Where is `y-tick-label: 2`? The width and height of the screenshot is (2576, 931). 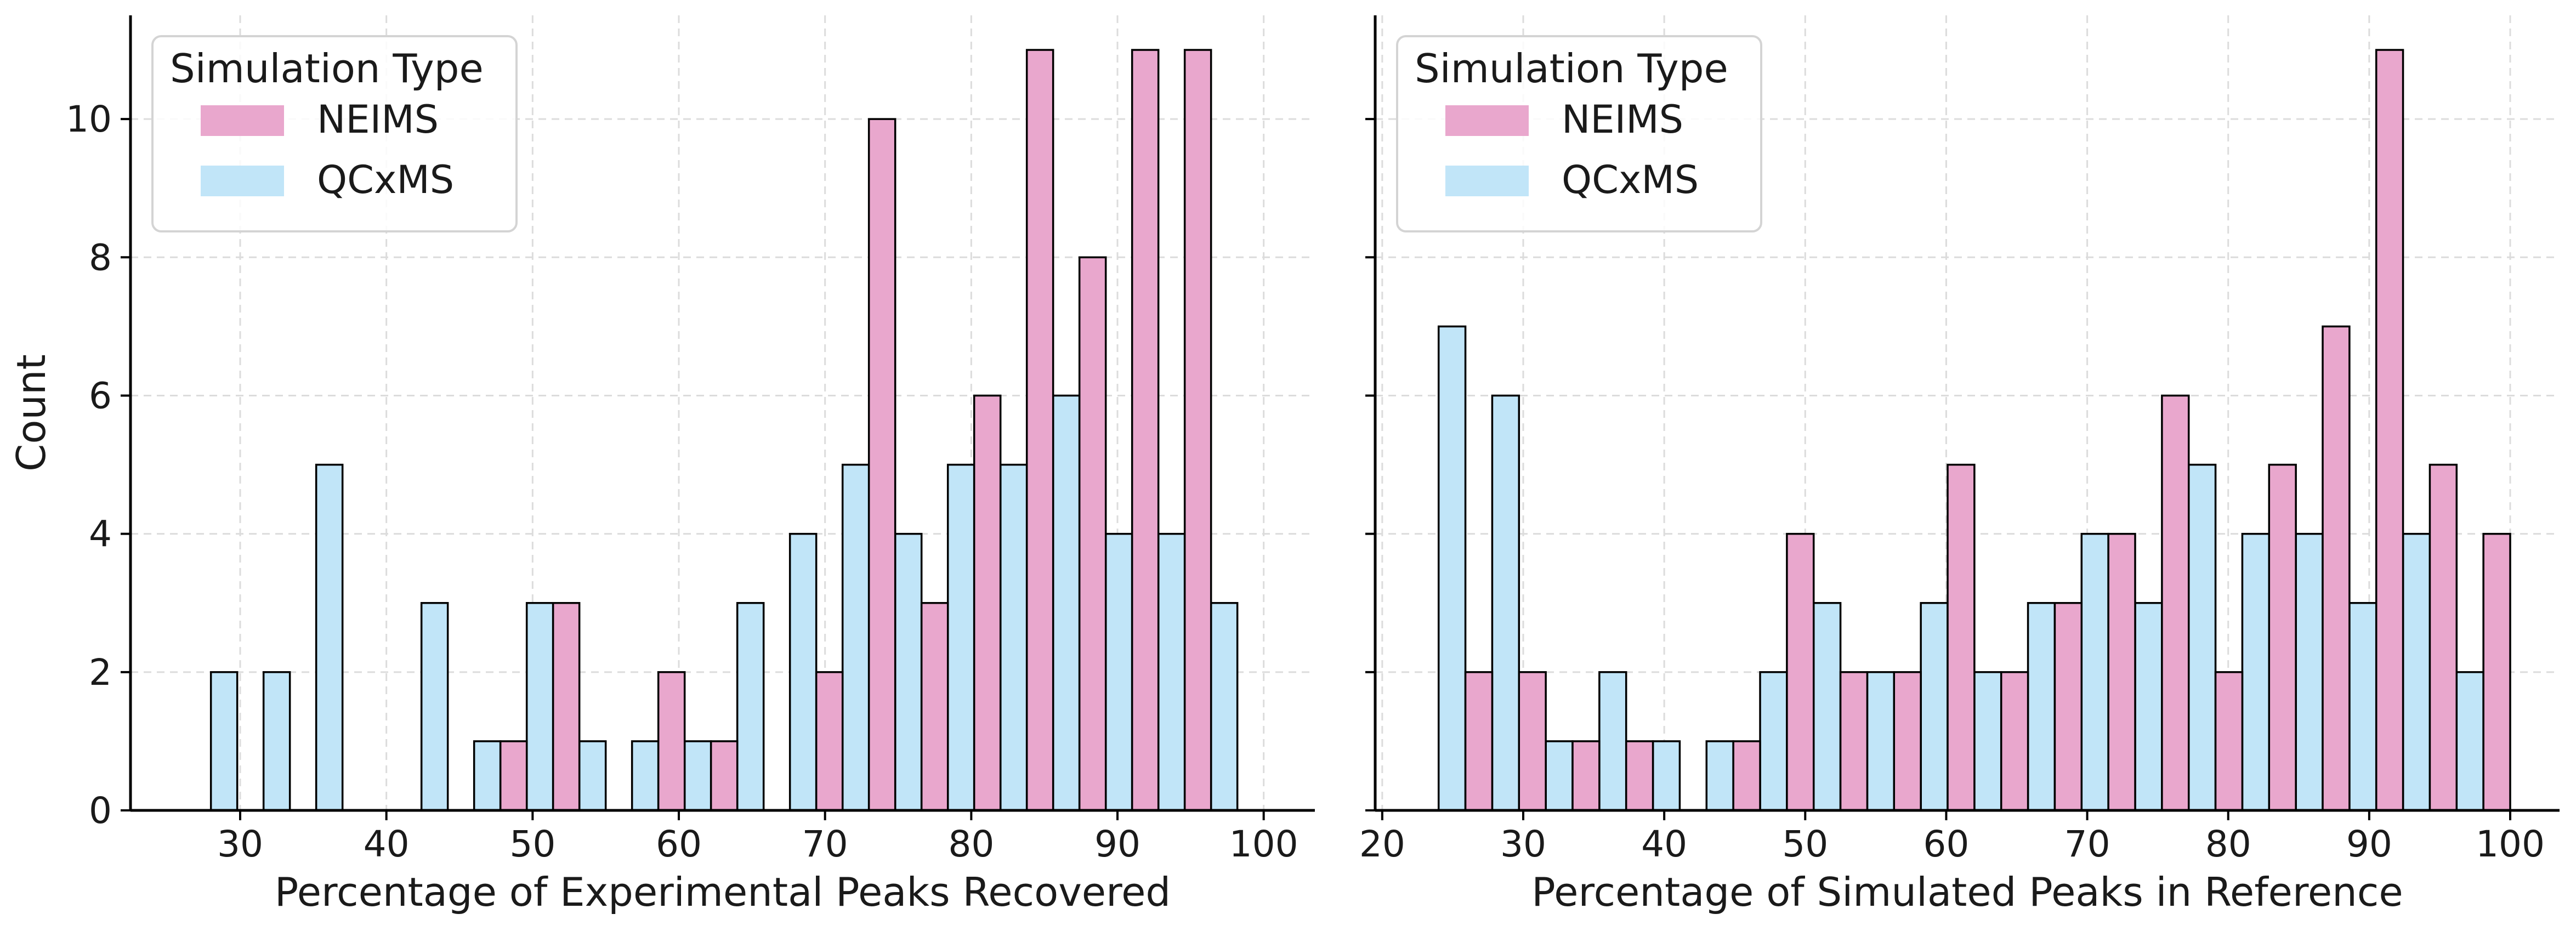
y-tick-label: 2 is located at coordinates (100, 673).